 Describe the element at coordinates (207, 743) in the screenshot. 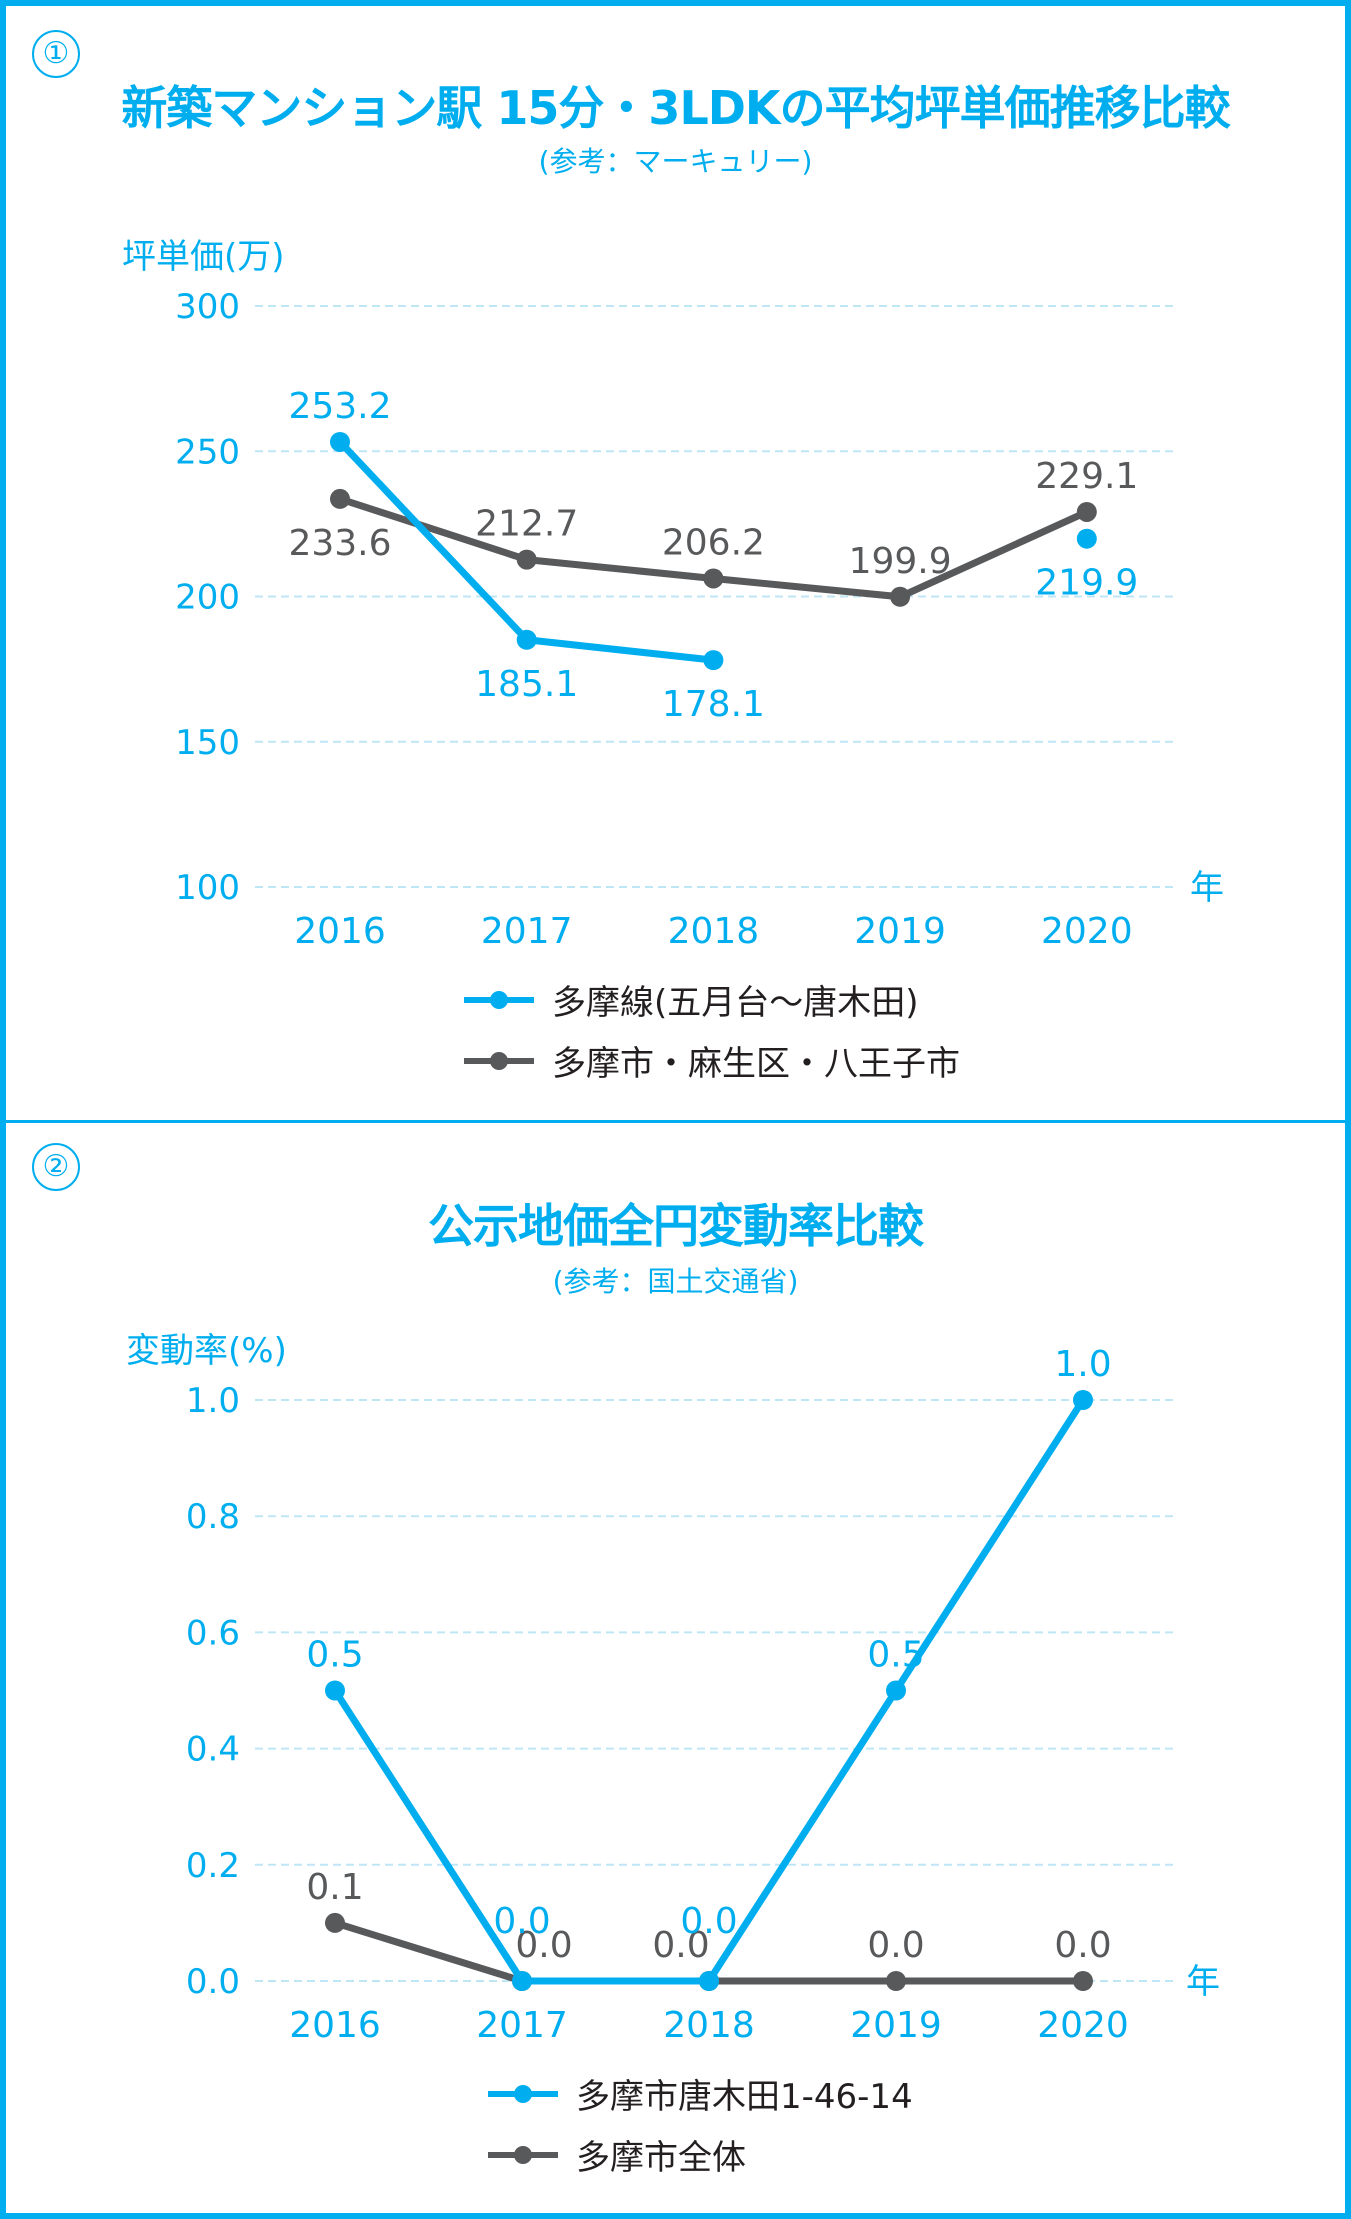

I see `y-tick-label: 150` at that location.